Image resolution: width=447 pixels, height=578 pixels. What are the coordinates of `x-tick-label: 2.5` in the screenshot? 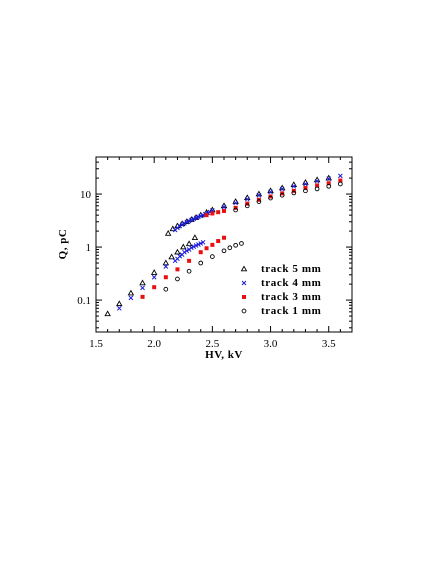 It's located at (212, 344).